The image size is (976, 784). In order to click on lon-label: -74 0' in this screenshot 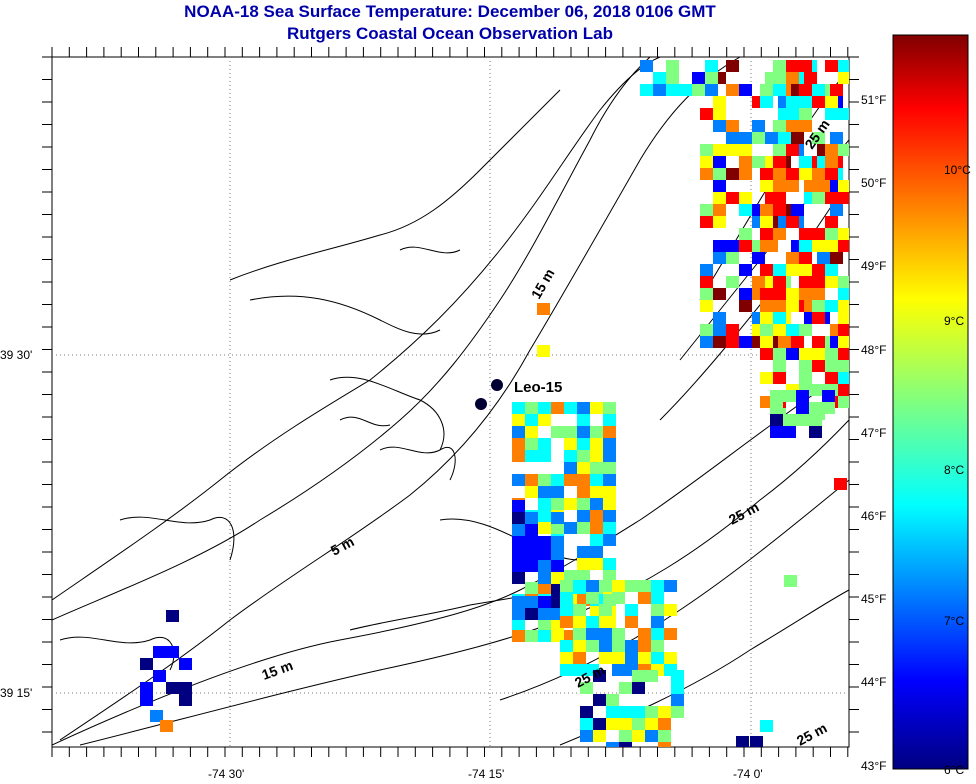, I will do `click(748, 774)`.